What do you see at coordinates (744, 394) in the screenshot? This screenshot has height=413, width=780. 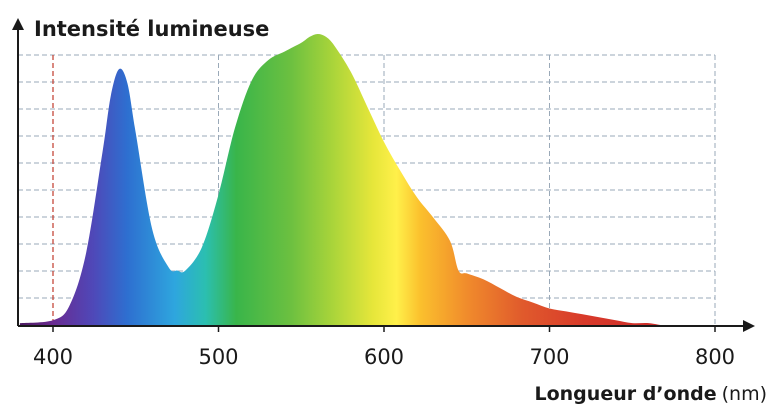 I see `x-axis-label-unit: (nm)` at bounding box center [744, 394].